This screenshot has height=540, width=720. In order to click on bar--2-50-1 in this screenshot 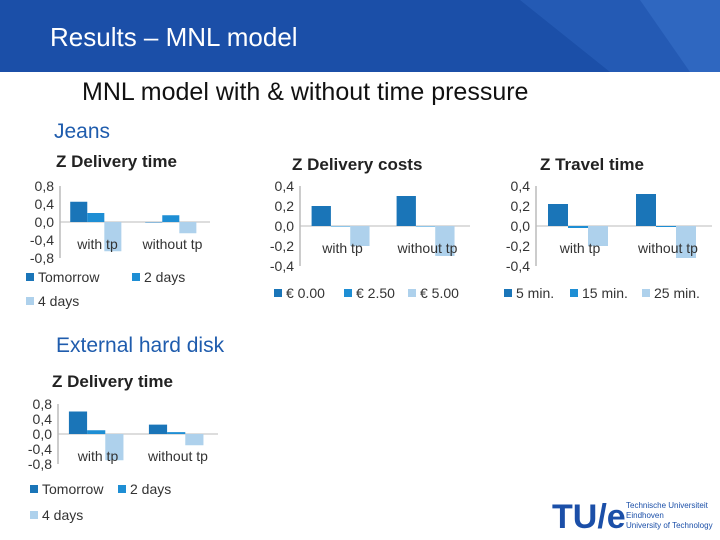, I will do `click(425, 226)`.